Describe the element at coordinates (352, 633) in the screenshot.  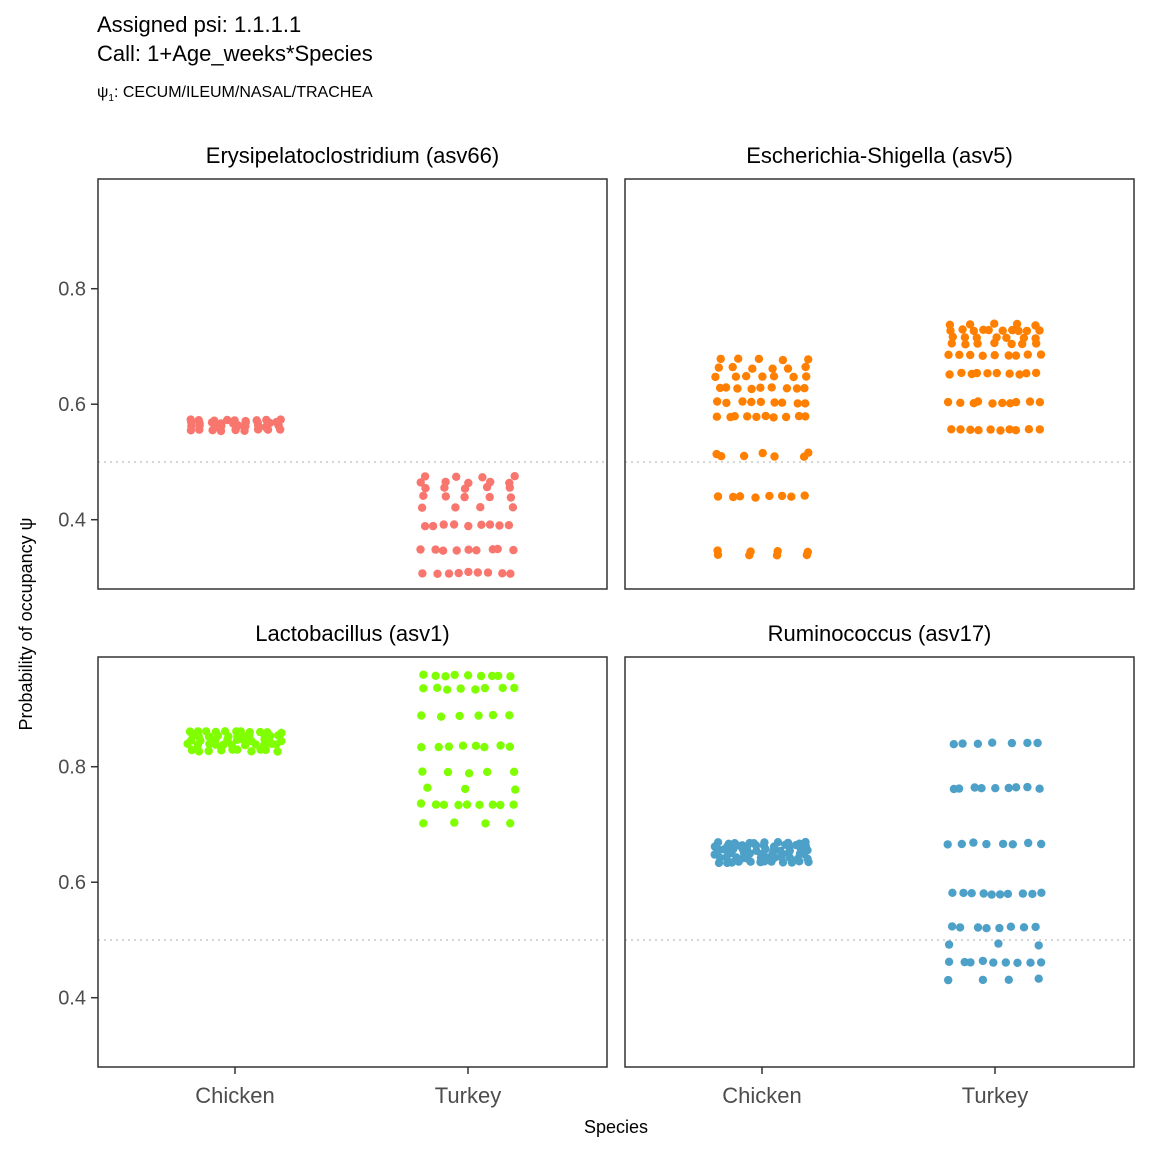
I see `facet-title: Lactobacillus (asv1)` at that location.